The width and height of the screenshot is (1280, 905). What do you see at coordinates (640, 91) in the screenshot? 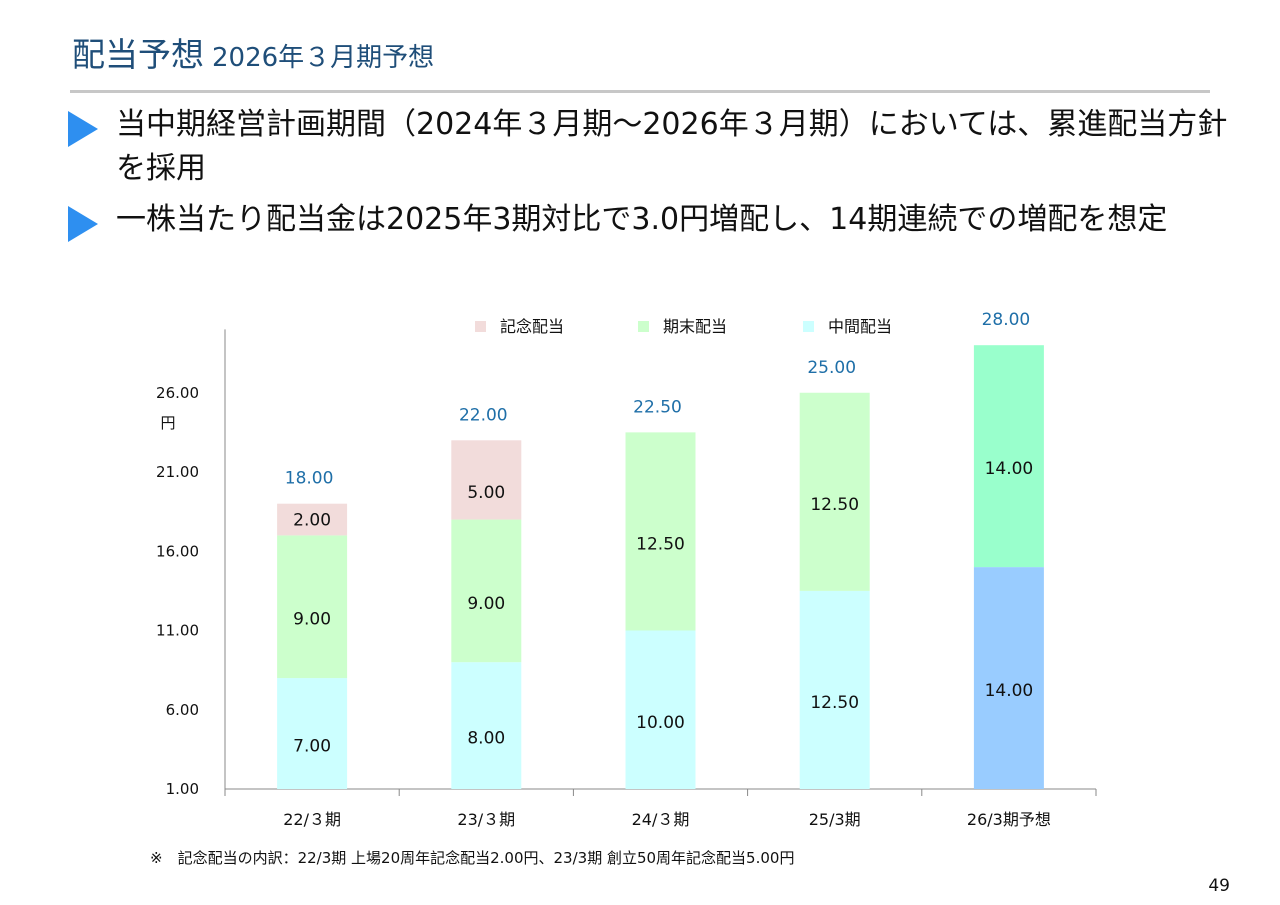
I see `title-divider` at bounding box center [640, 91].